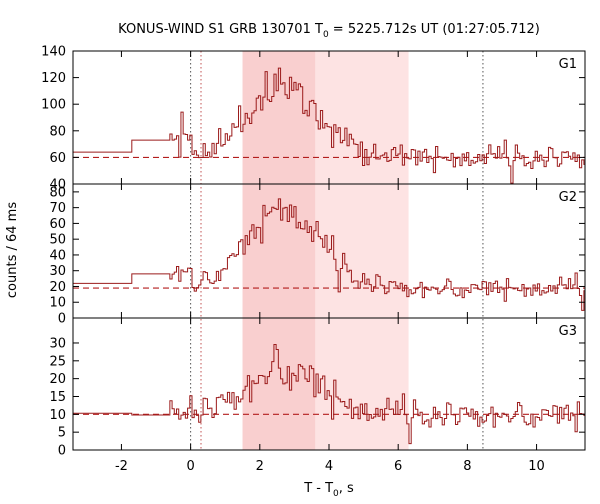 The width and height of the screenshot is (600, 504). What do you see at coordinates (53, 105) in the screenshot?
I see `y-tick-label: 100` at bounding box center [53, 105].